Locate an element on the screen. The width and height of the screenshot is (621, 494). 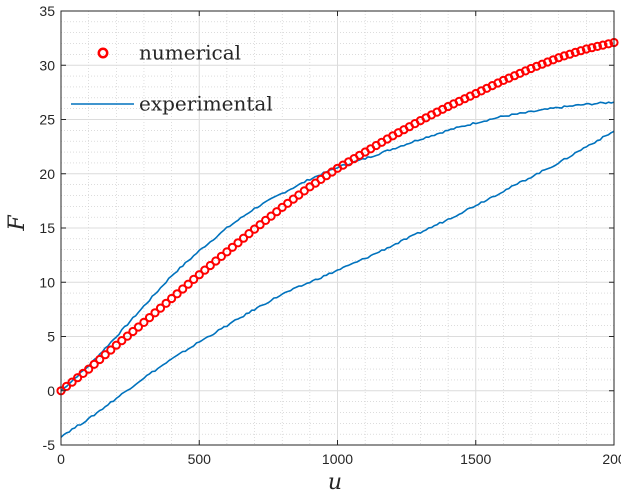
x-tick-label: 200 is located at coordinates (611, 459).